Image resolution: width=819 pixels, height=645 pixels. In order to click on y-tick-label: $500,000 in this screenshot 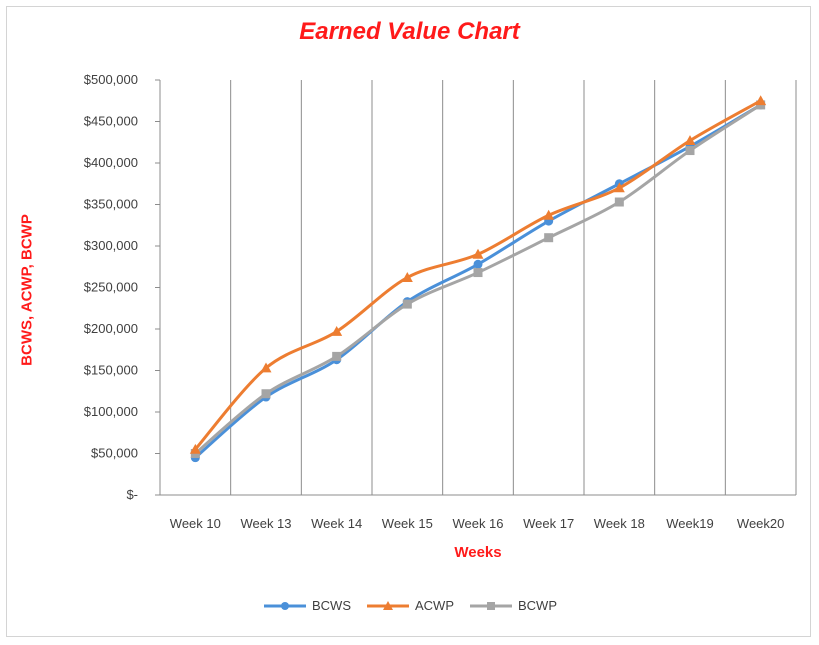, I will do `click(111, 79)`.